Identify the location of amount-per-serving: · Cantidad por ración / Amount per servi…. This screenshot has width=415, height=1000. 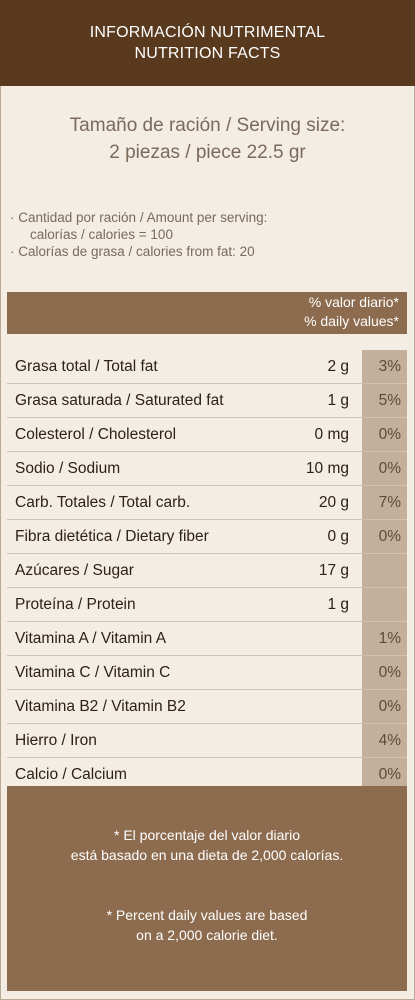
(207, 234).